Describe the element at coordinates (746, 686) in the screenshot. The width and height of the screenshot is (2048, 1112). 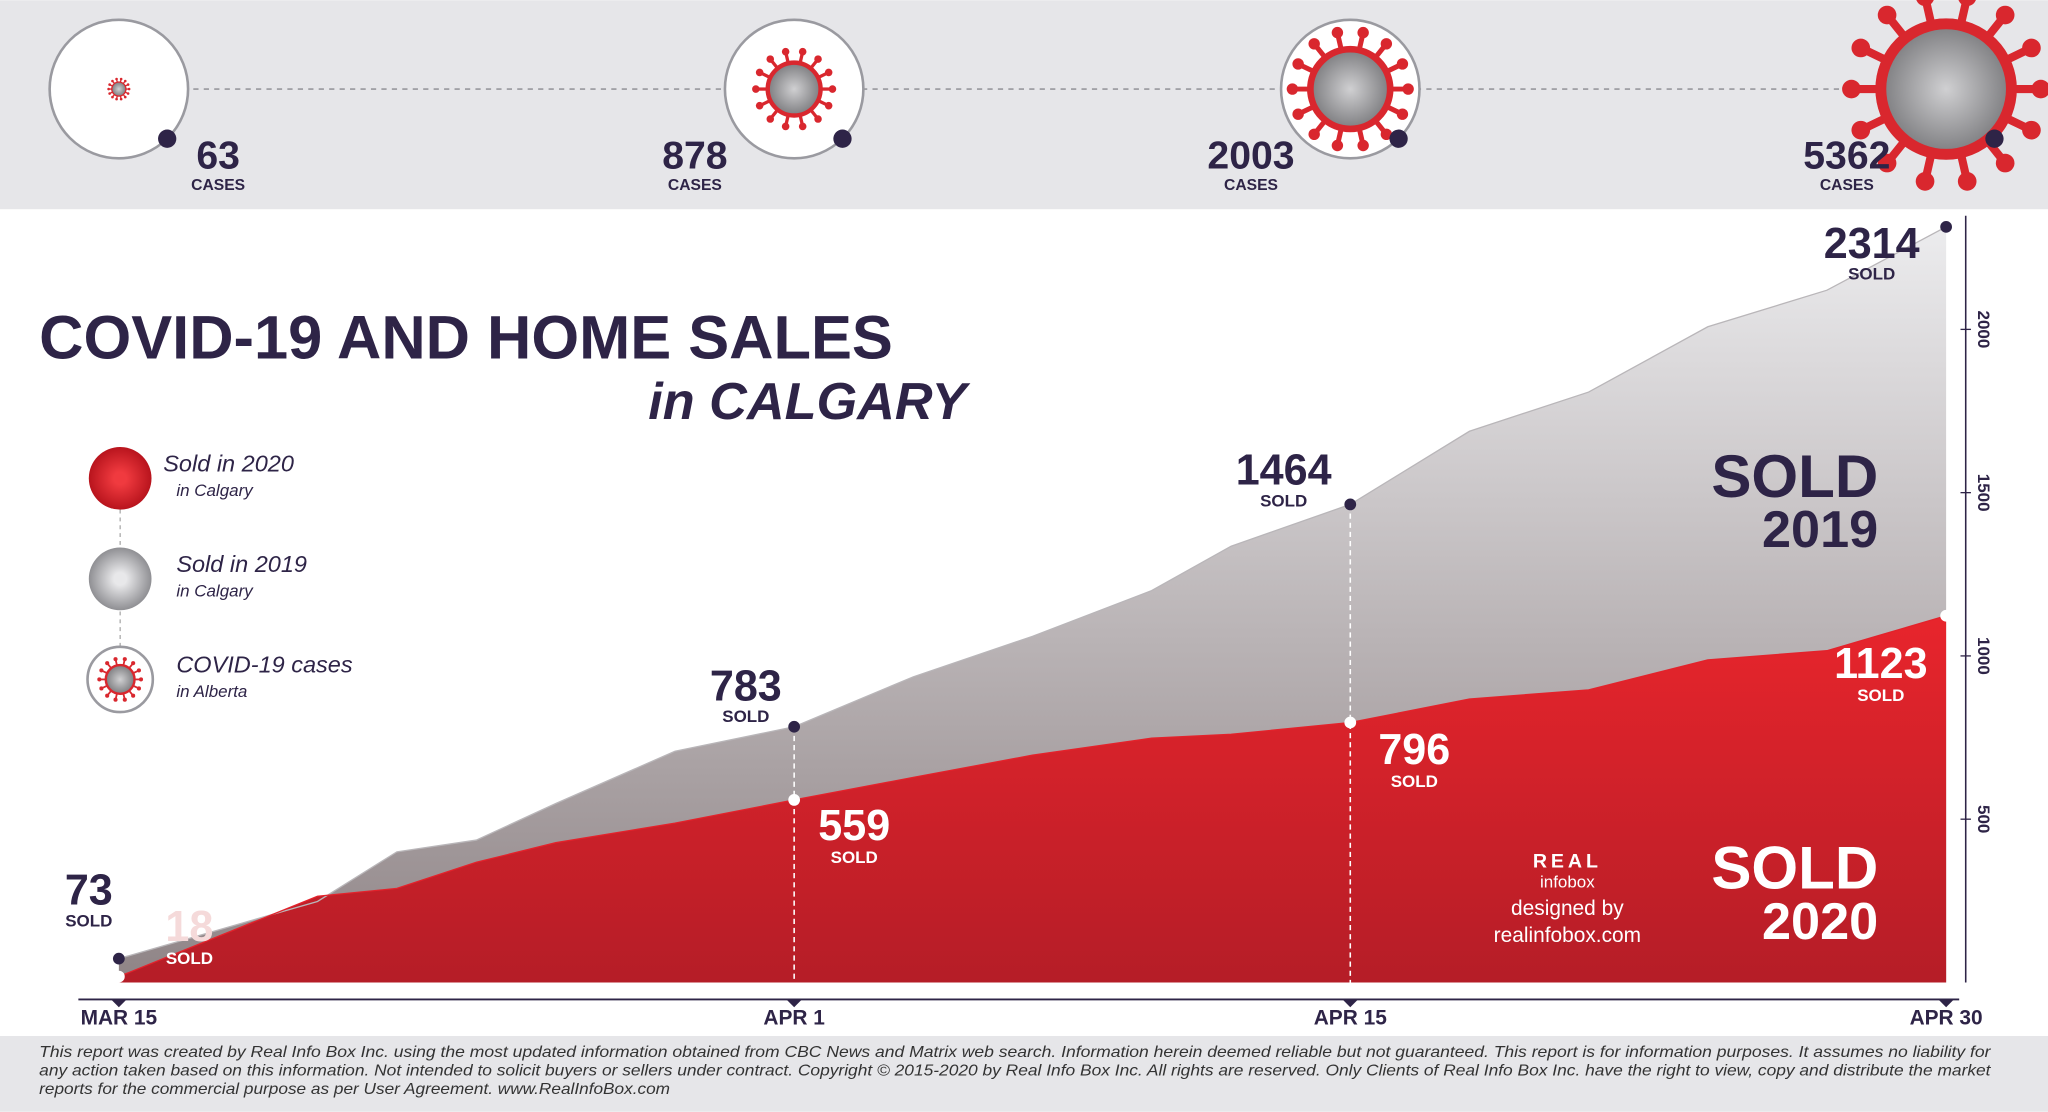
I see `data-label: 783` at that location.